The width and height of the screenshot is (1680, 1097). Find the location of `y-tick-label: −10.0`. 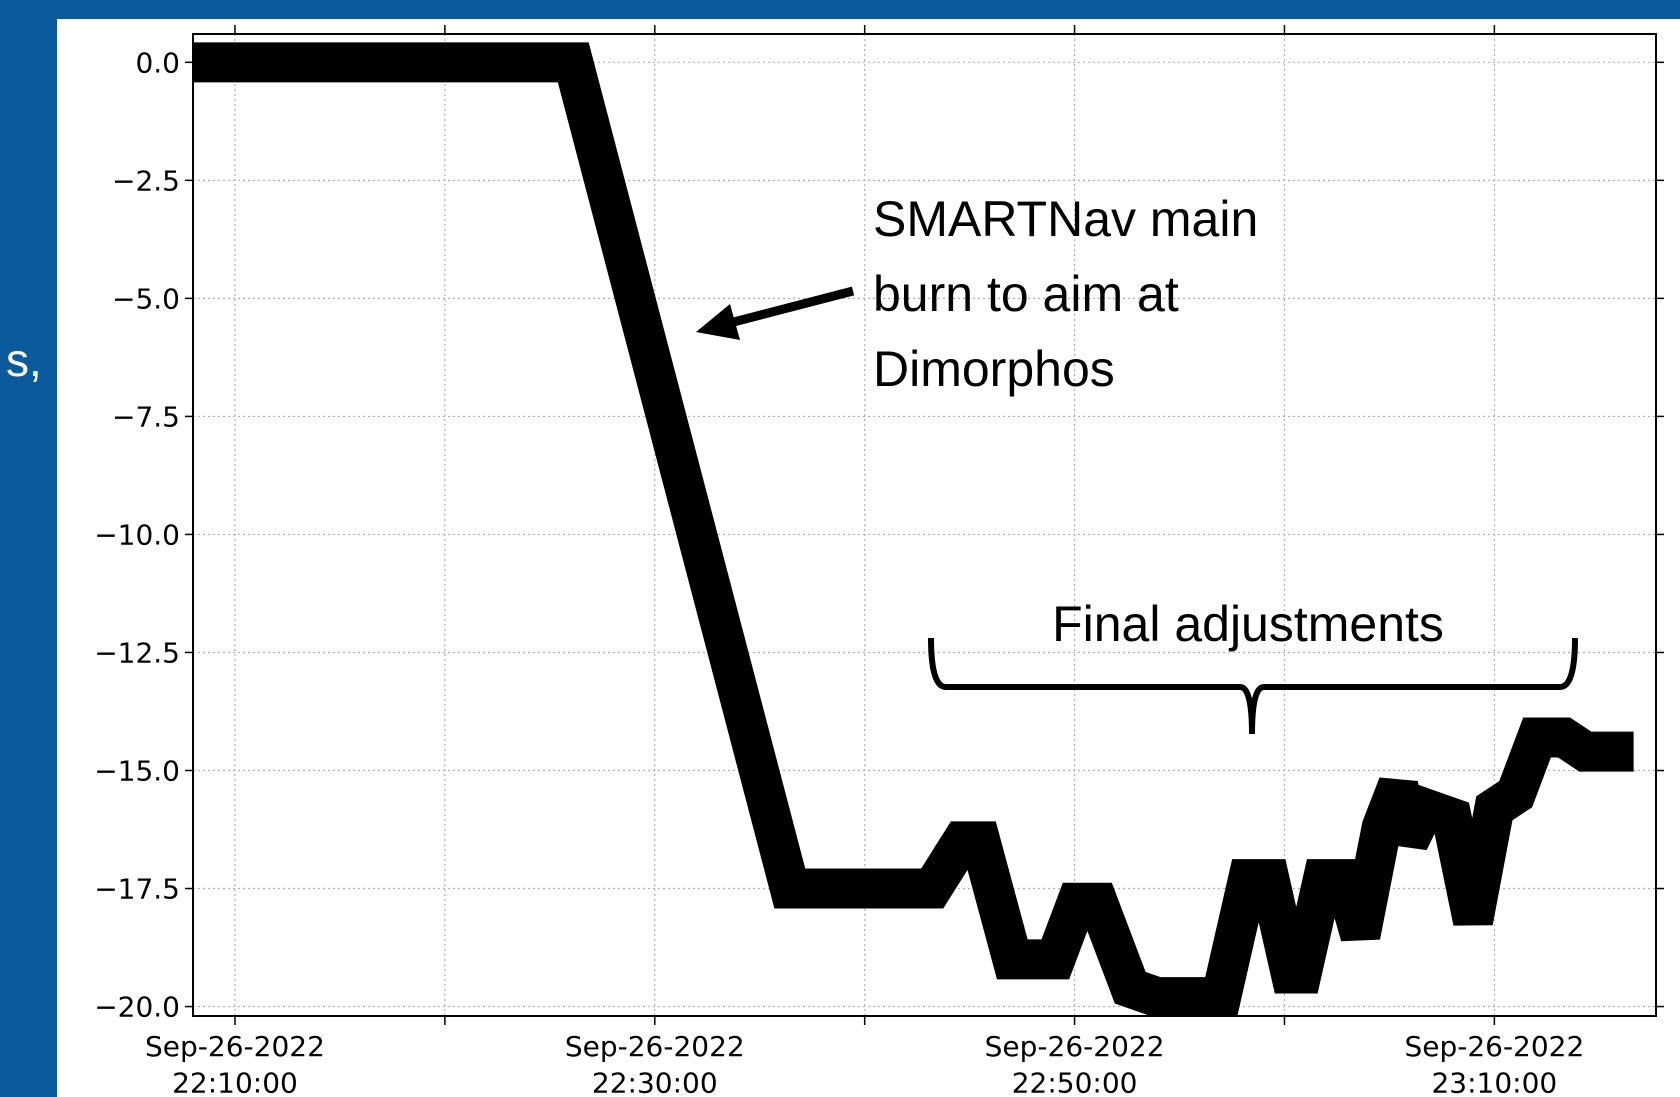

y-tick-label: −10.0 is located at coordinates (137, 534).